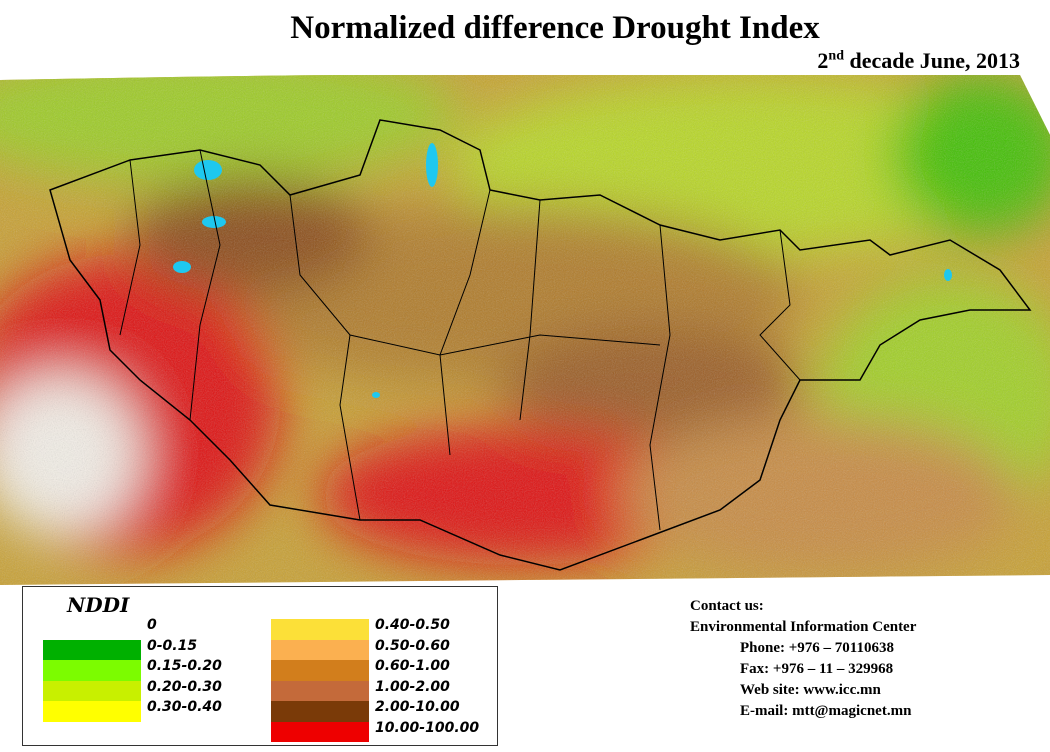 The image size is (1050, 752). What do you see at coordinates (826, 711) in the screenshot?
I see `contact-email: E-mail: mtt@magicnet.mn` at bounding box center [826, 711].